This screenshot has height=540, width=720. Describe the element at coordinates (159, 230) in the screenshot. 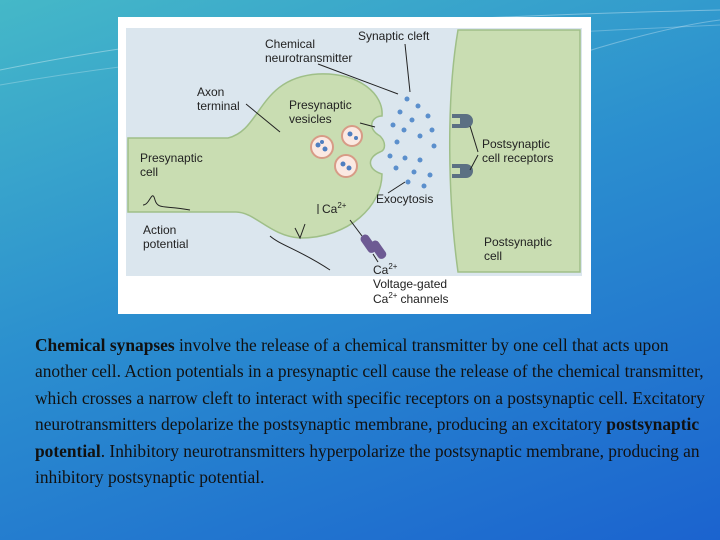

I see `label: Action` at that location.